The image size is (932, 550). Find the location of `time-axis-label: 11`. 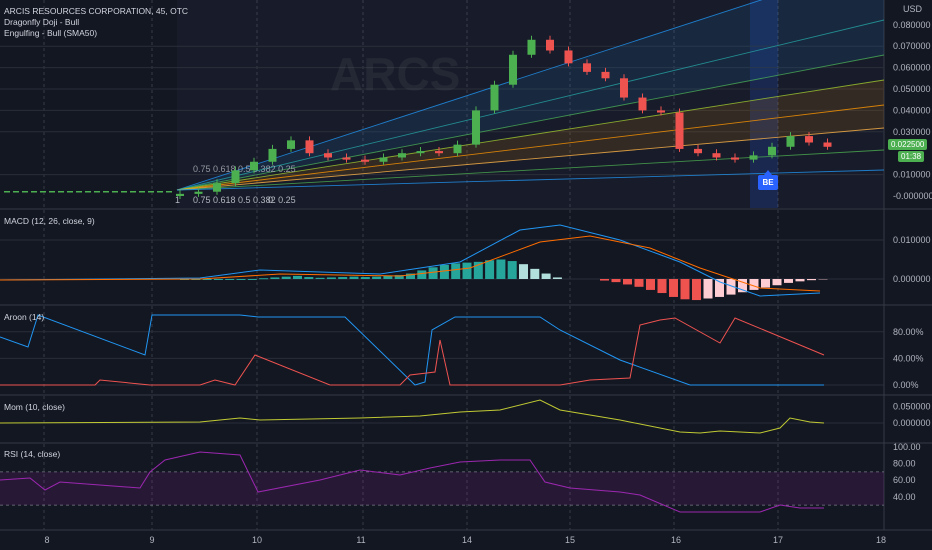

time-axis-label: 11 is located at coordinates (360, 540).